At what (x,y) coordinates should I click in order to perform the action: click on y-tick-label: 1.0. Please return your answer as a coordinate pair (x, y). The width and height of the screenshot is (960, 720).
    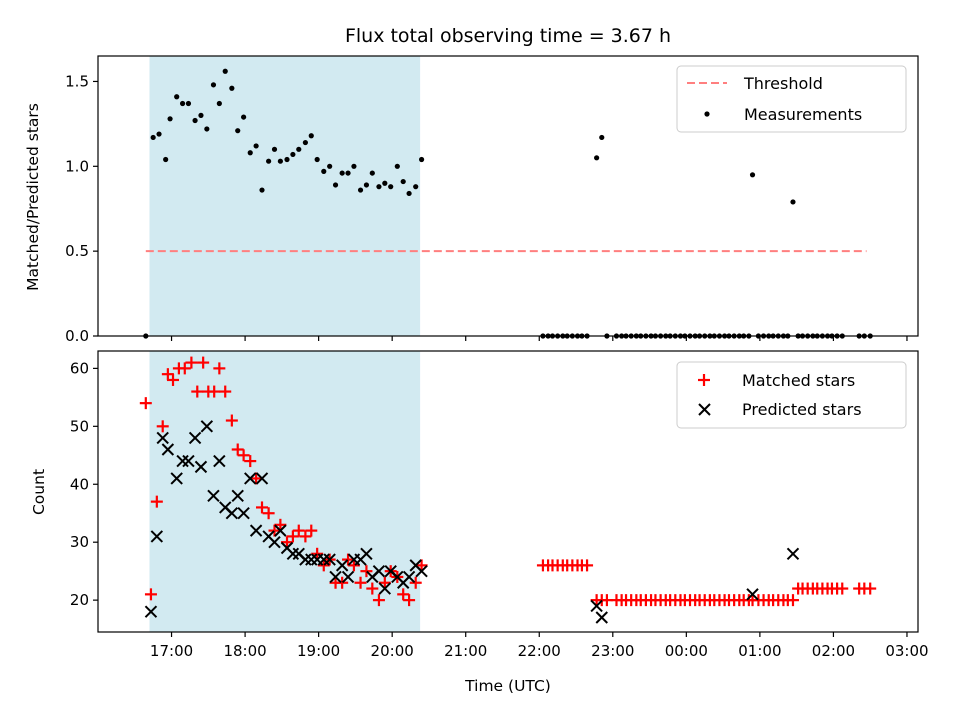
    Looking at the image, I should click on (77, 166).